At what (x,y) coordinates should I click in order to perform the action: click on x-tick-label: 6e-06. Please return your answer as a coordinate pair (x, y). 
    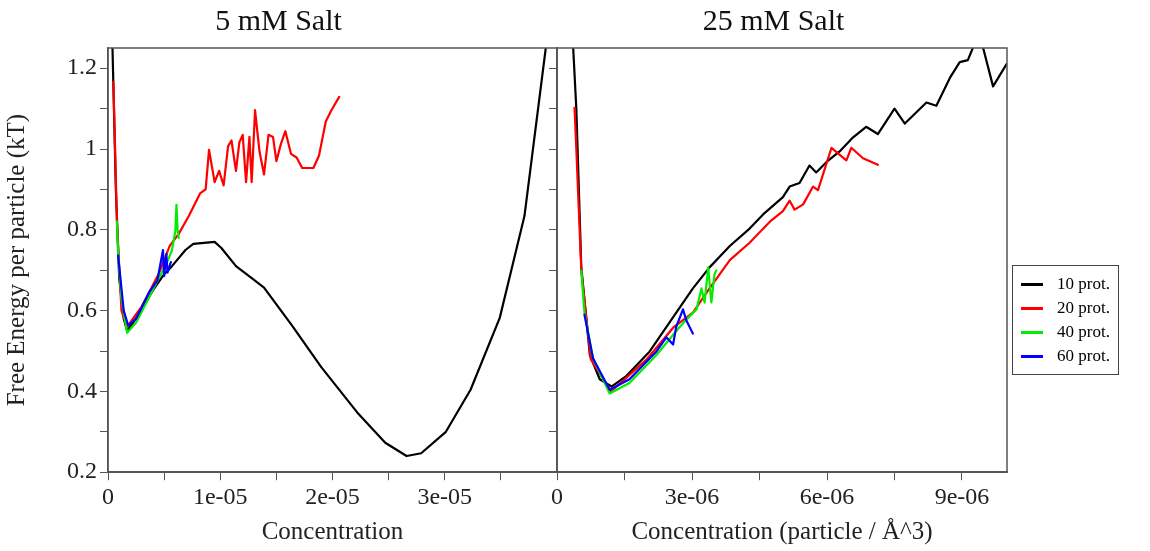
    Looking at the image, I should click on (827, 495).